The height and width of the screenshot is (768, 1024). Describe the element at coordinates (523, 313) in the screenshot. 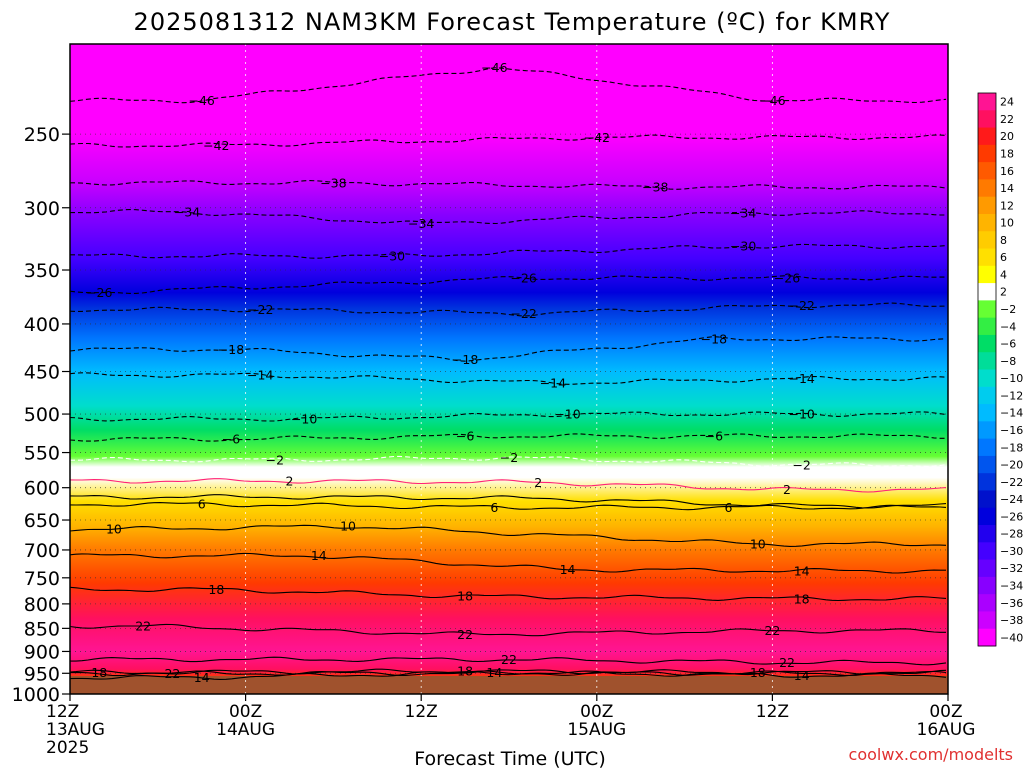

I see `contour-label: −22` at that location.